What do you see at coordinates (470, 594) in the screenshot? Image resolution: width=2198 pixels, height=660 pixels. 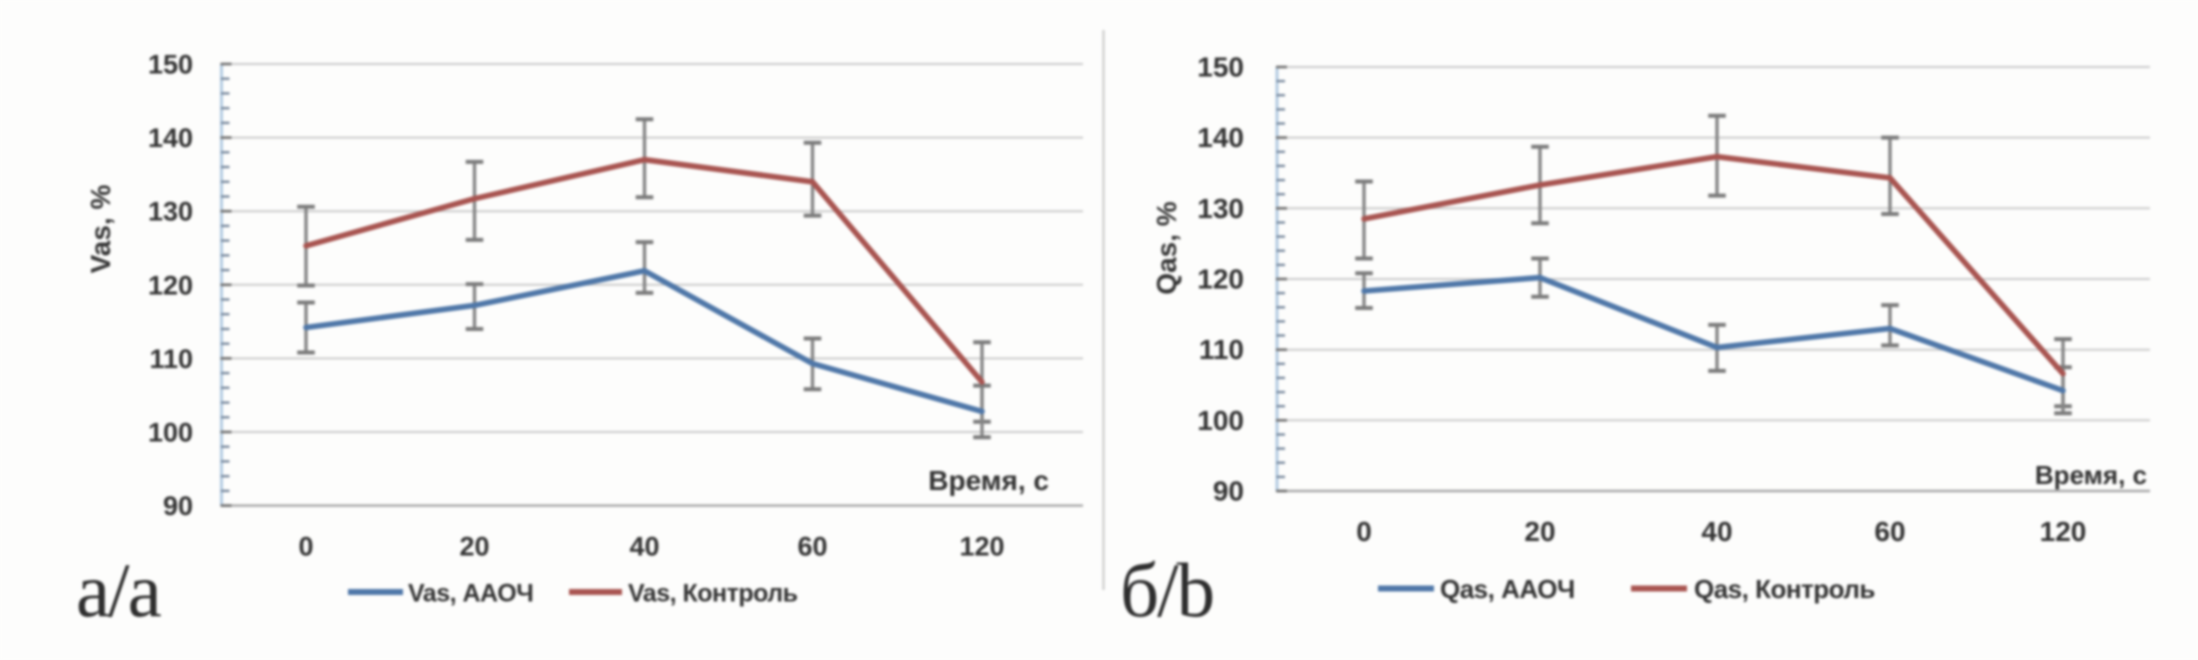 I see `svg-text: Vas, ААОЧ` at bounding box center [470, 594].